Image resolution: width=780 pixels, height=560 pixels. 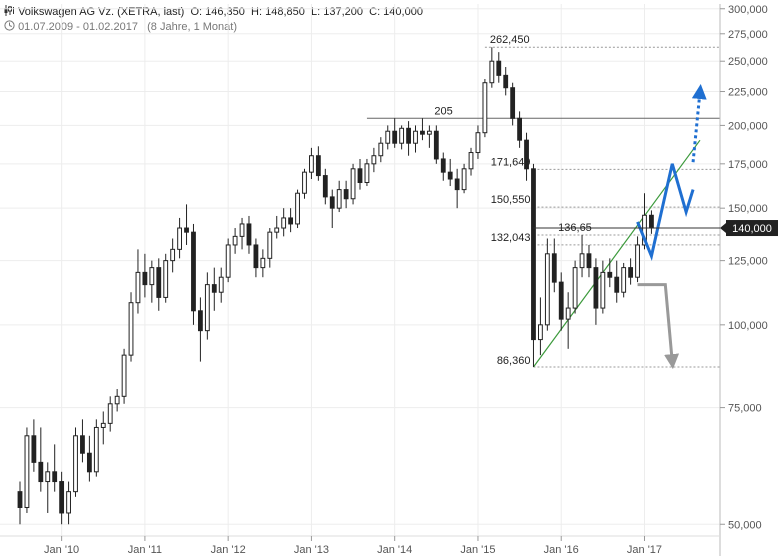 What do you see at coordinates (514, 361) in the screenshot?
I see `level-label: 86,360` at bounding box center [514, 361].